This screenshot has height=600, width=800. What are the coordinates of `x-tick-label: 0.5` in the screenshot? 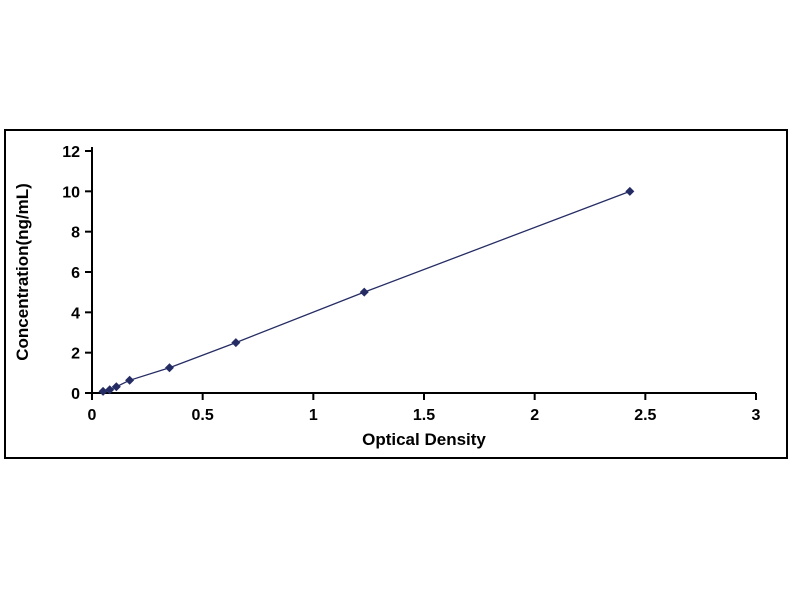 It's located at (203, 415).